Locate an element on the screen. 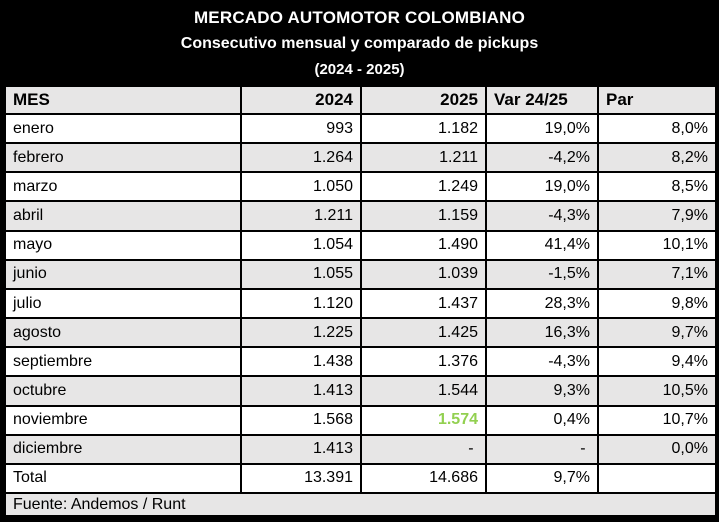 Image resolution: width=719 pixels, height=522 pixels. table-row: noviembre 1.568 1.574 0,4% 10,7% is located at coordinates (360, 420).